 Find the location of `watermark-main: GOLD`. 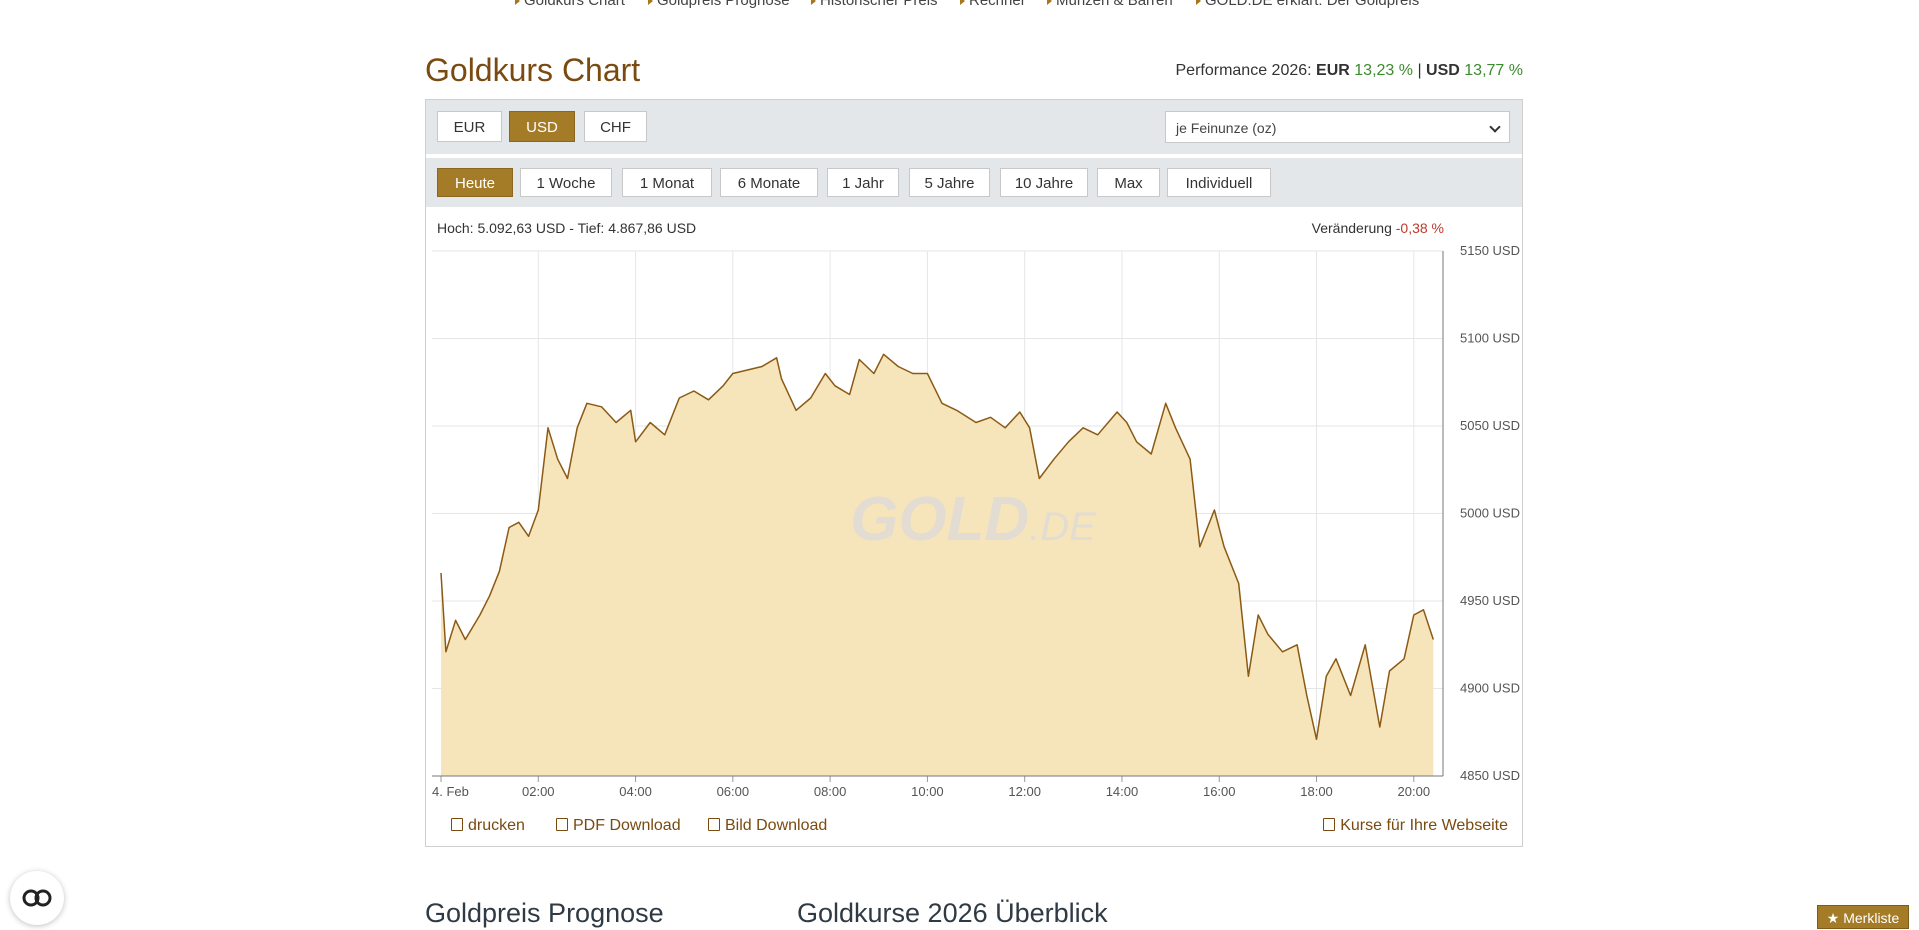

watermark-main: GOLD is located at coordinates (939, 519).